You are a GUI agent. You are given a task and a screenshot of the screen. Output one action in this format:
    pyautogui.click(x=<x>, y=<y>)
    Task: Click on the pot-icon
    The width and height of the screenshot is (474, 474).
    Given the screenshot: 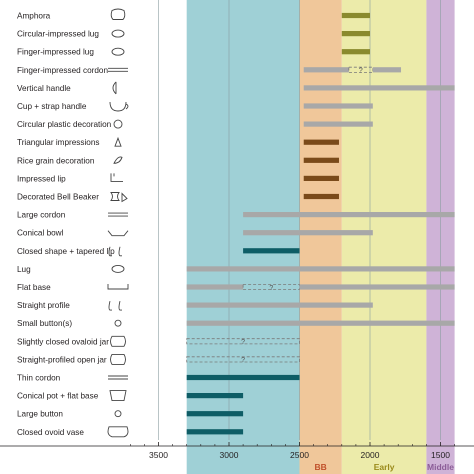 What is the action you would take?
    pyautogui.click(x=118, y=396)
    